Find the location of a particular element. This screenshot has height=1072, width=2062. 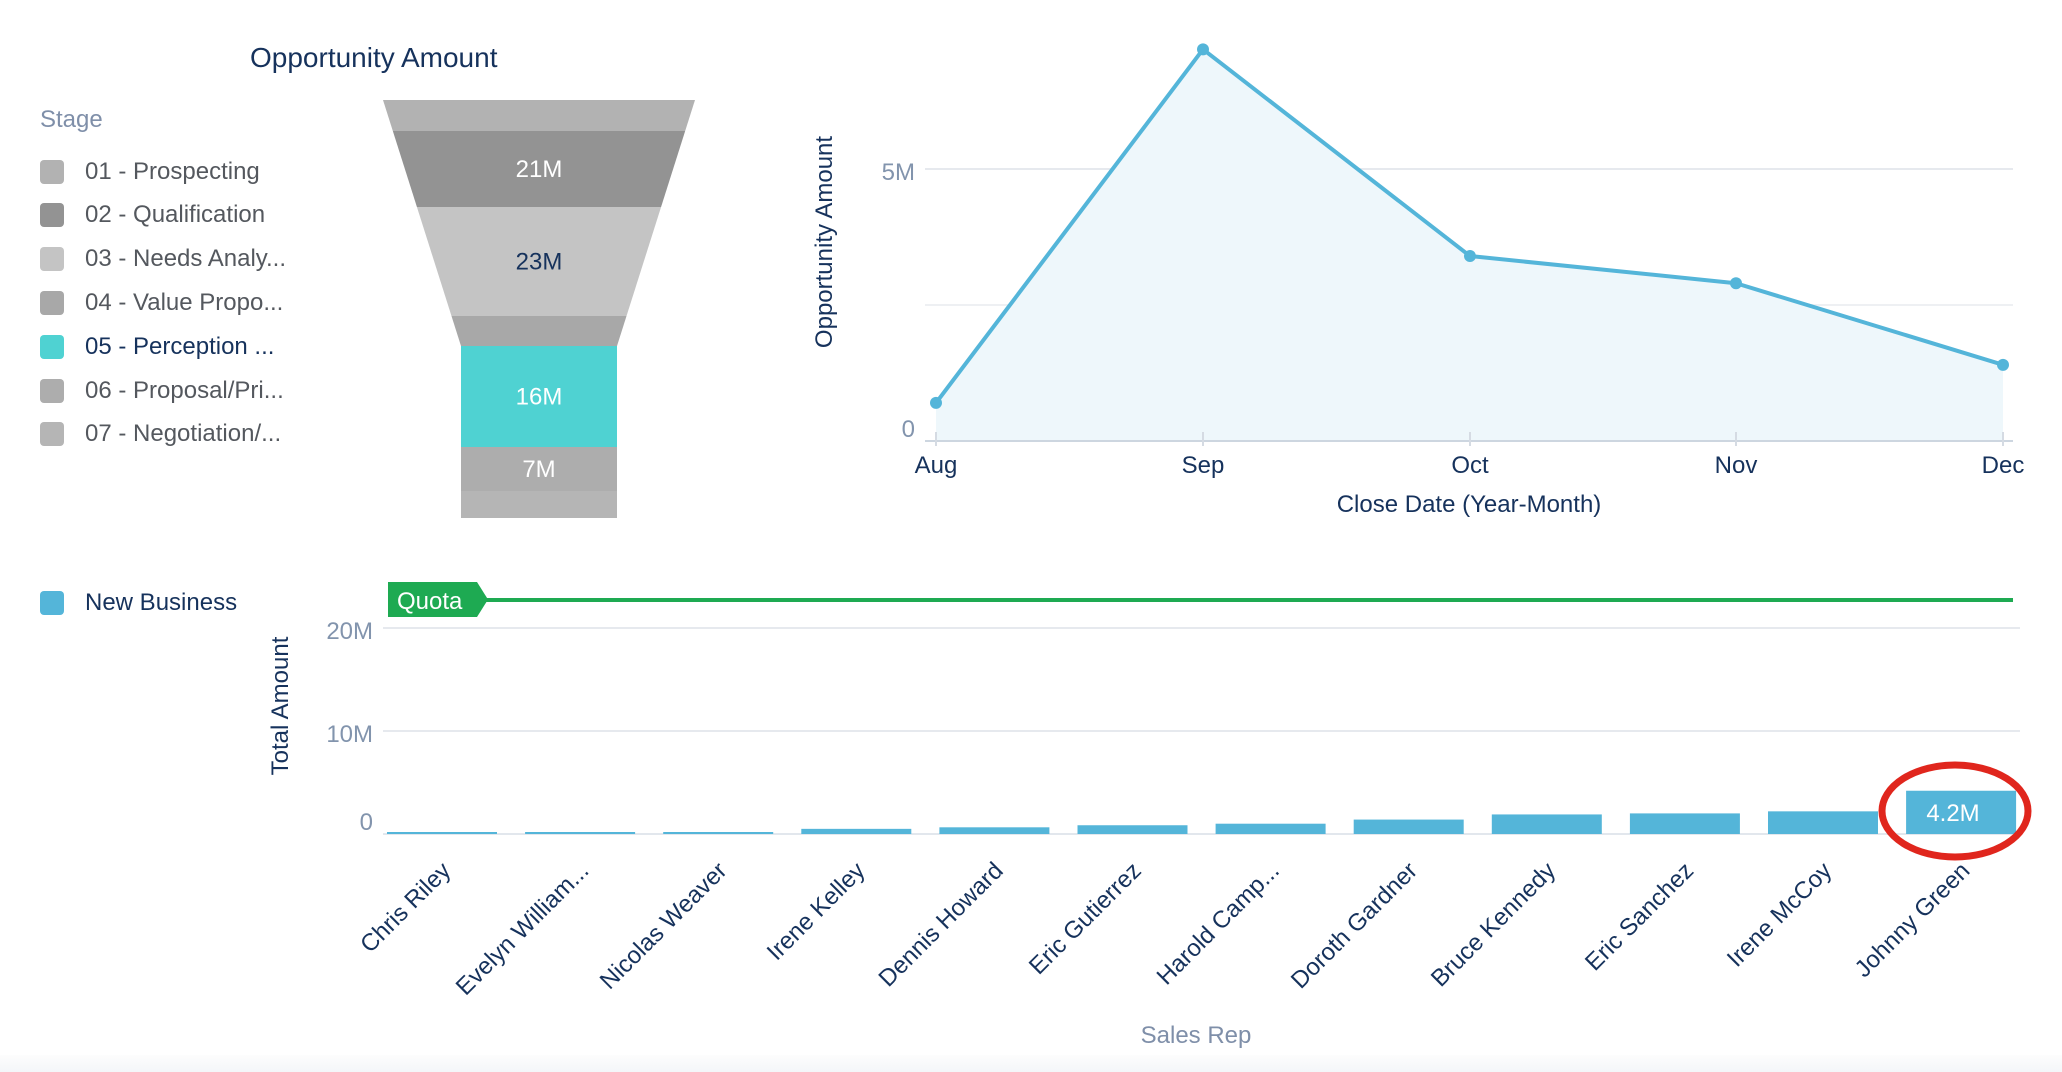

legend-item-new-business: New Business is located at coordinates (138, 603).